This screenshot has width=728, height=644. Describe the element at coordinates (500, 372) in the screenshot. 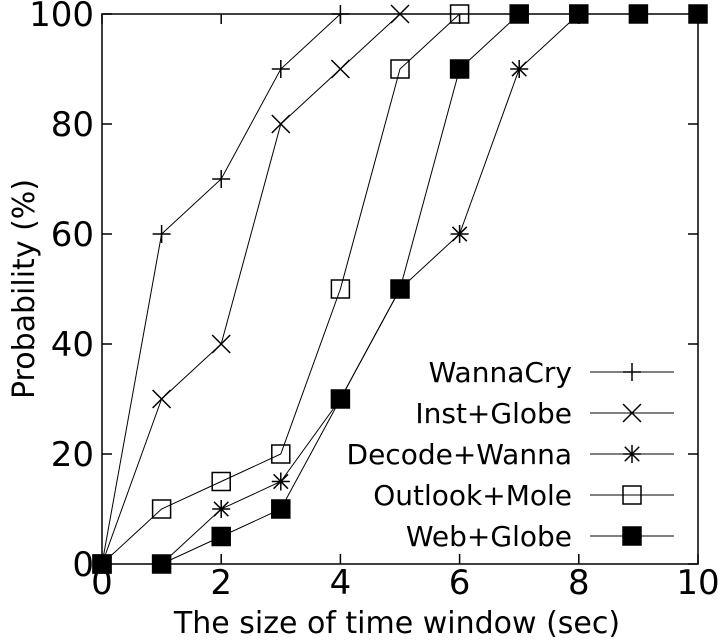

I see `legend-label: WannaCry` at that location.